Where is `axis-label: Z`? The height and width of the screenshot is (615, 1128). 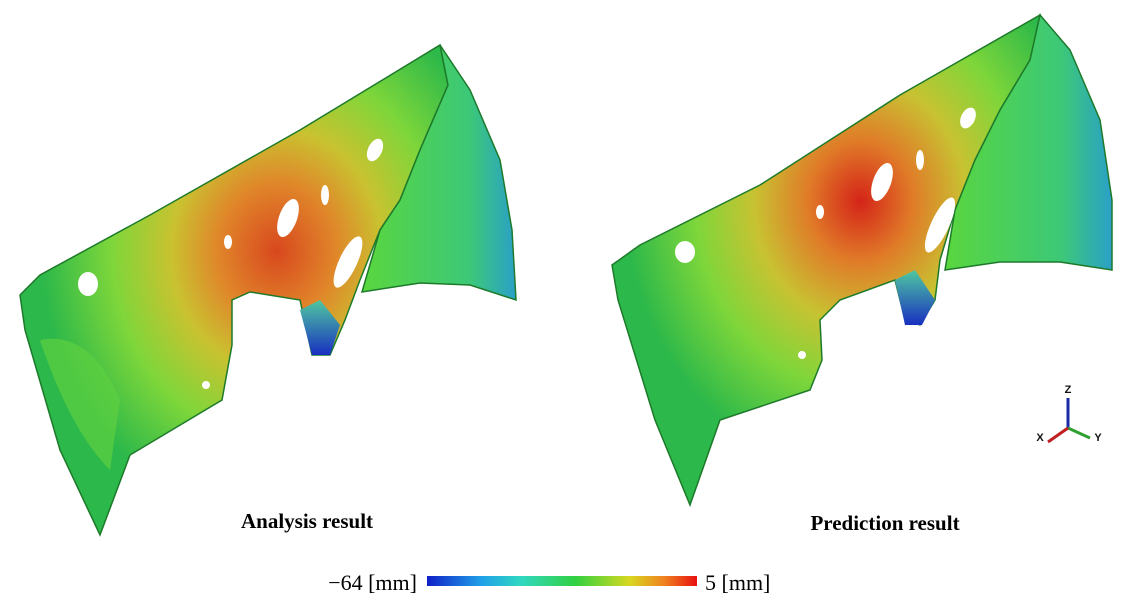 axis-label: Z is located at coordinates (1068, 390).